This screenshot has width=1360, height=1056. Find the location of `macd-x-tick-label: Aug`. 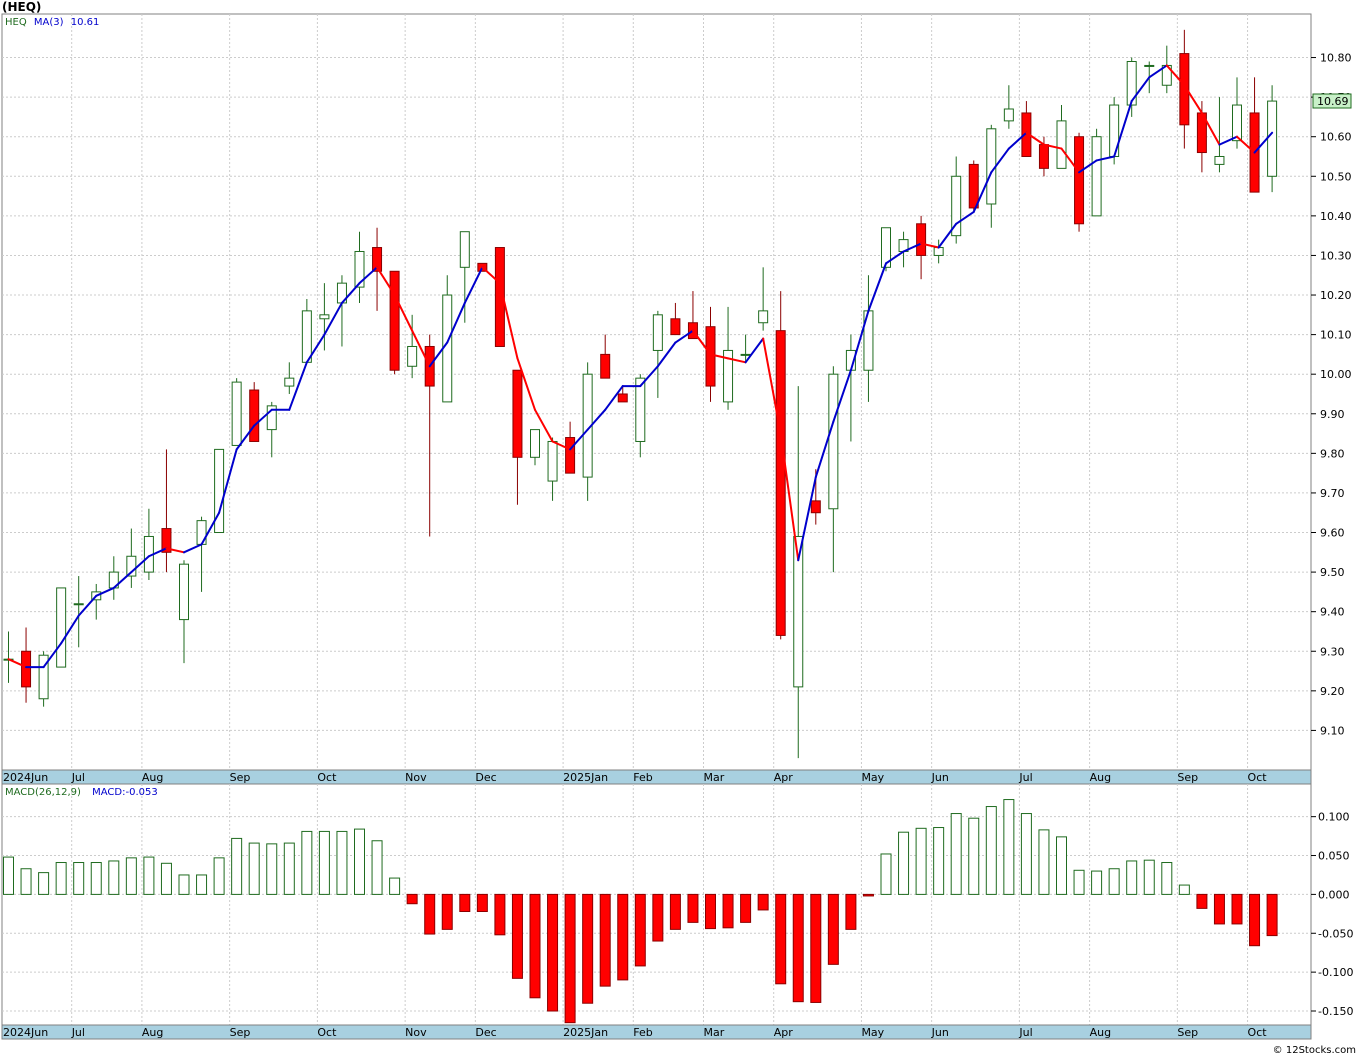

macd-x-tick-label: Aug is located at coordinates (1100, 1032).